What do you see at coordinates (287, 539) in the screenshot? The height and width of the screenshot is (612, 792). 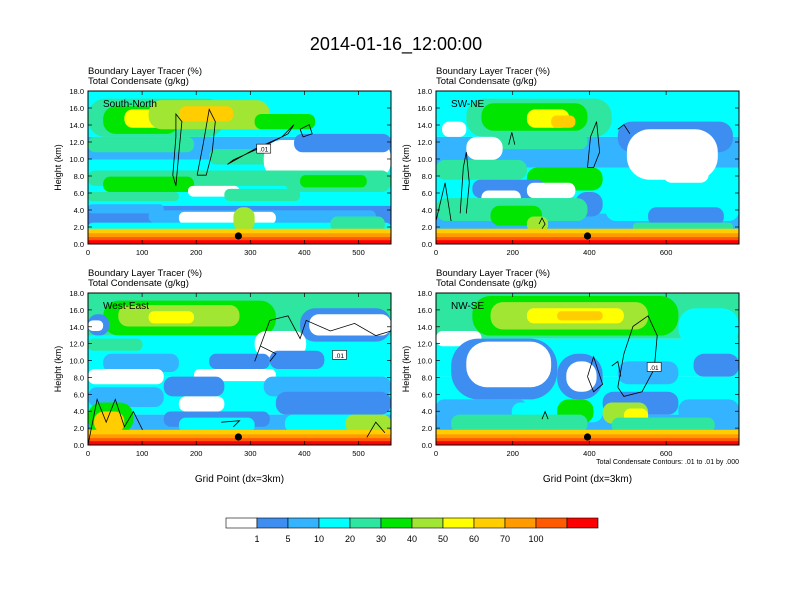 I see `legend-label: 5` at bounding box center [287, 539].